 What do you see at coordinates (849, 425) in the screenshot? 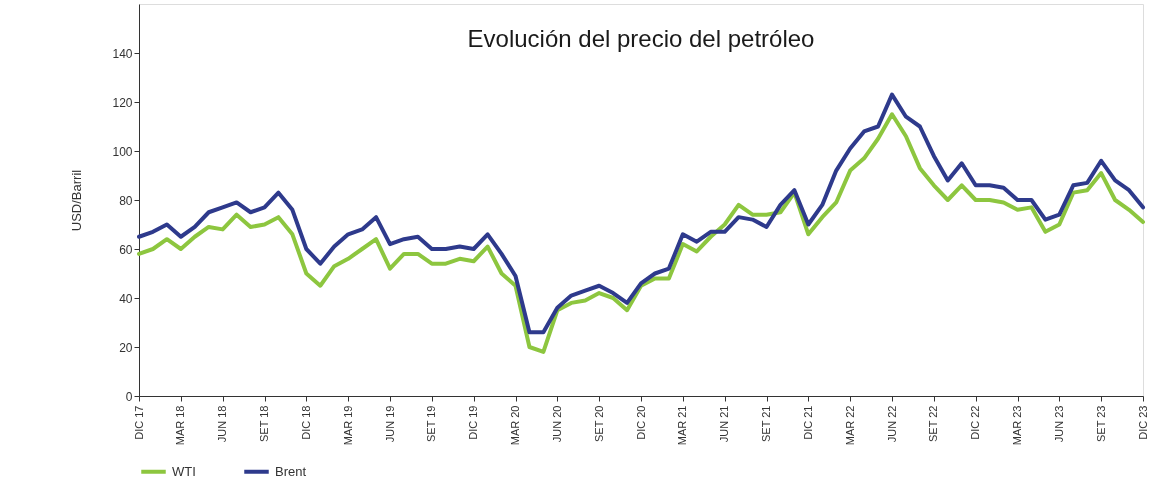
I see `x-tick-label: MAR 22` at bounding box center [849, 425].